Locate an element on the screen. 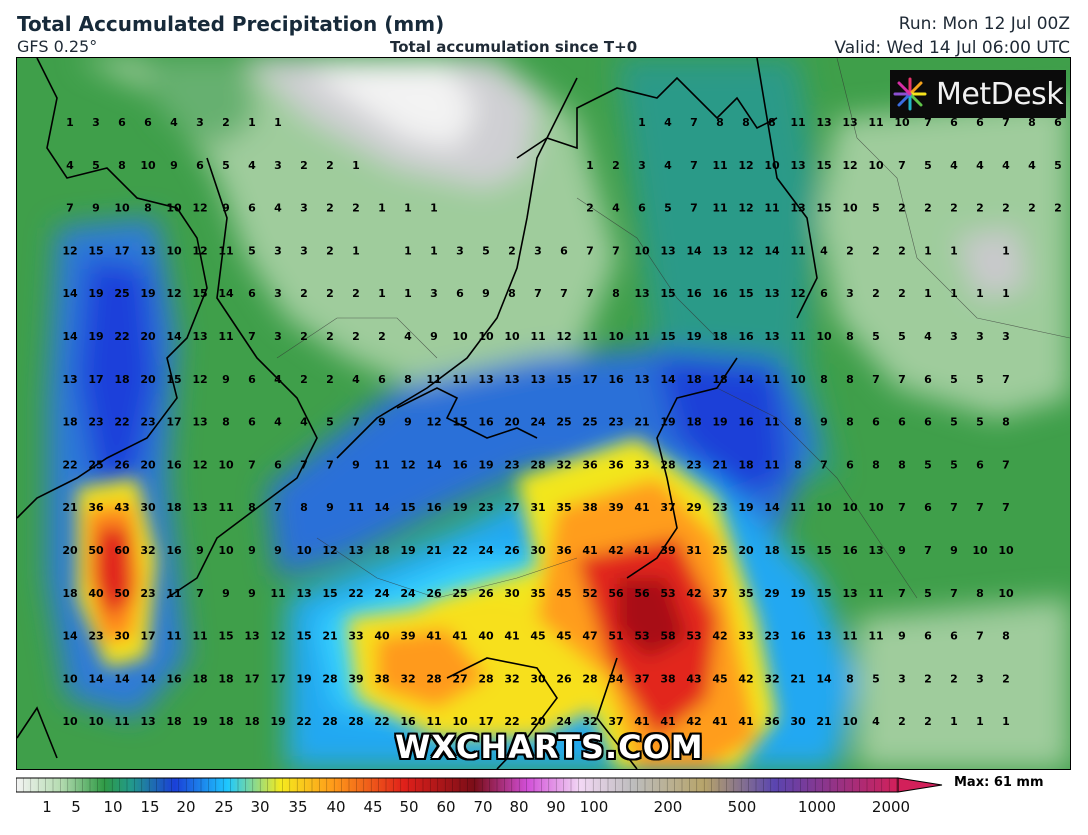 The image size is (1088, 835). metdesk-logo: MetDesk is located at coordinates (978, 94).